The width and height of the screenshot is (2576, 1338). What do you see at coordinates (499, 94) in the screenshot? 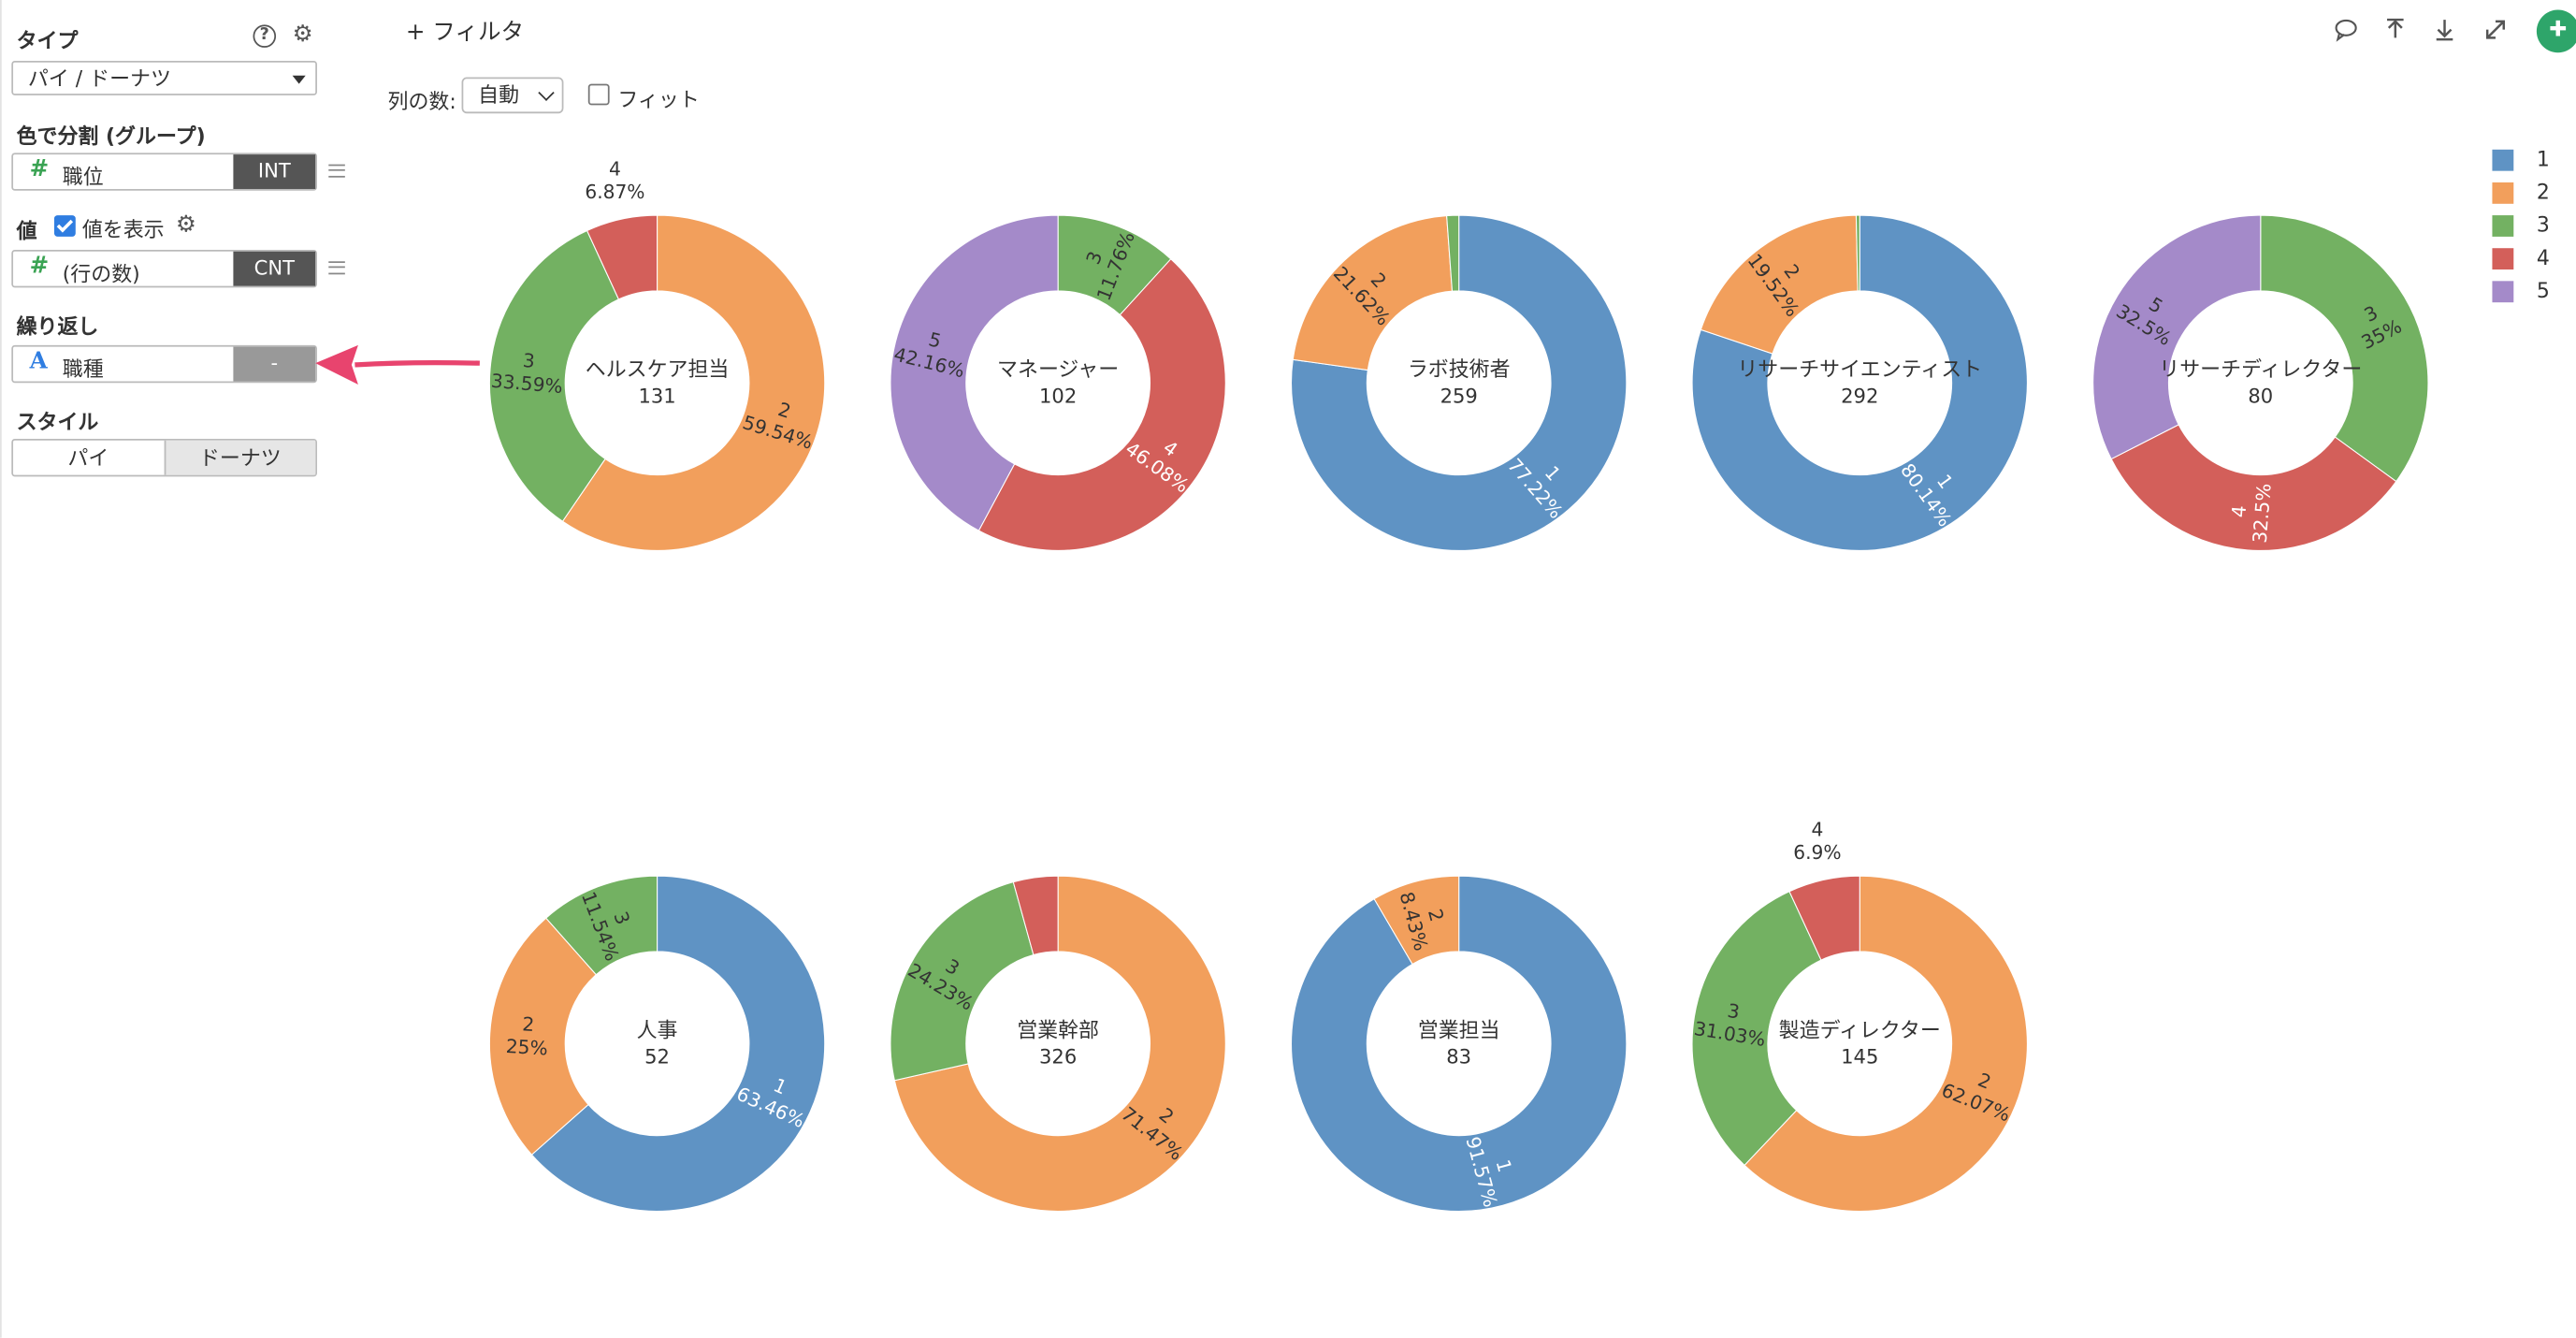
I see `columns-value: 自動` at bounding box center [499, 94].